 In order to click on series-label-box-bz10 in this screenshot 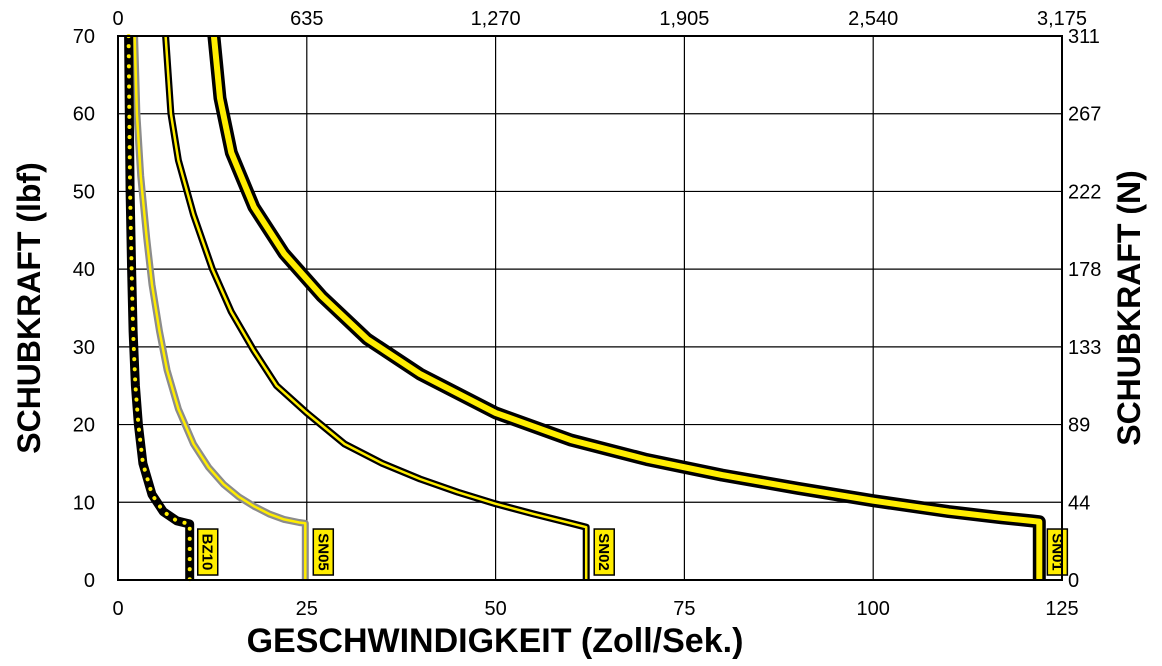, I will do `click(207, 552)`.